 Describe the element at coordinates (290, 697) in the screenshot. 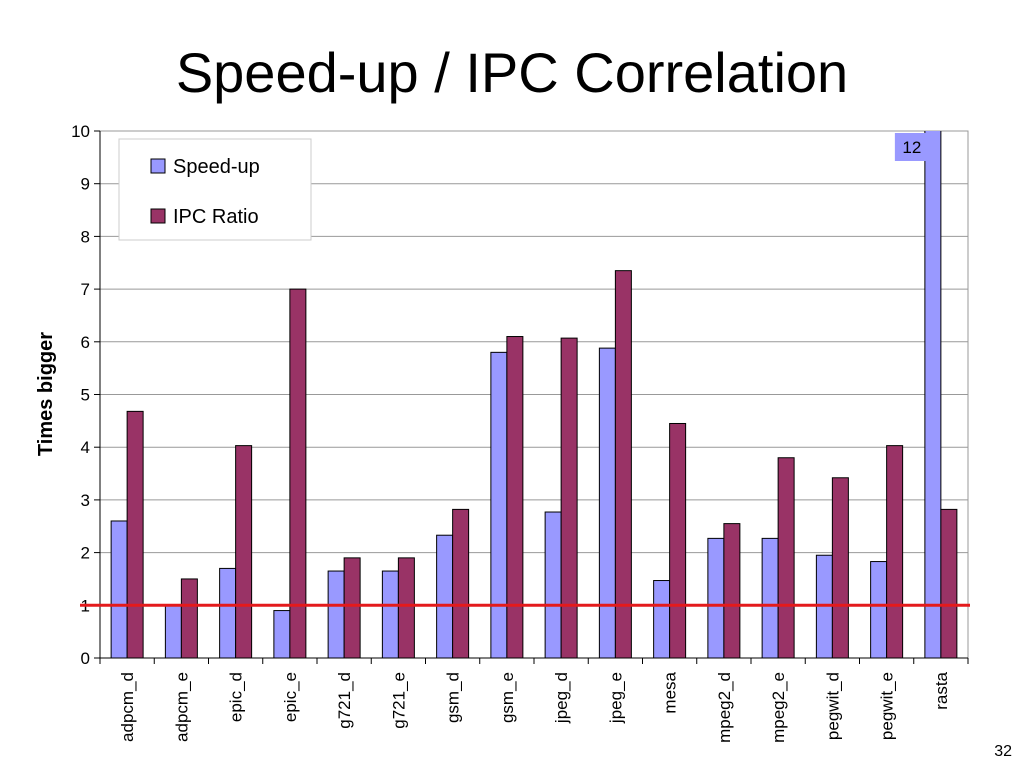

I see `x-tick-label: epic_e` at that location.